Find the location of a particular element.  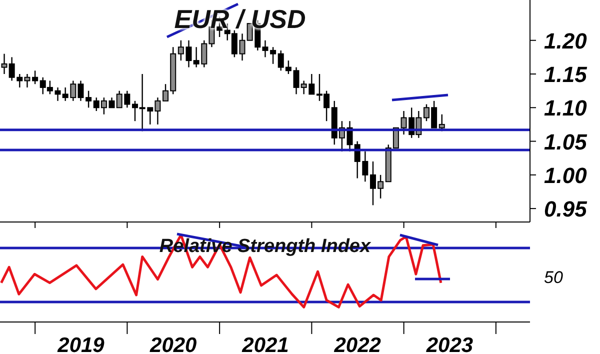

x-tick-label: 2019 is located at coordinates (80, 344).